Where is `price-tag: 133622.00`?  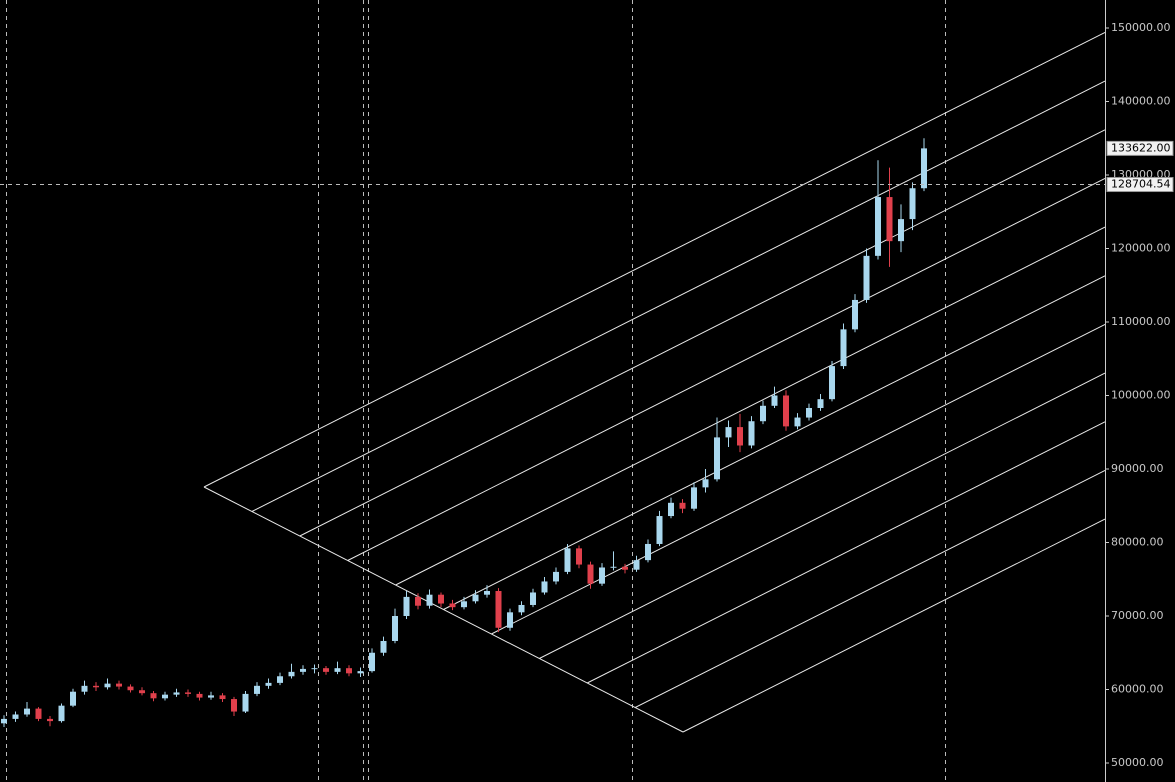
price-tag: 133622.00 is located at coordinates (1140, 148).